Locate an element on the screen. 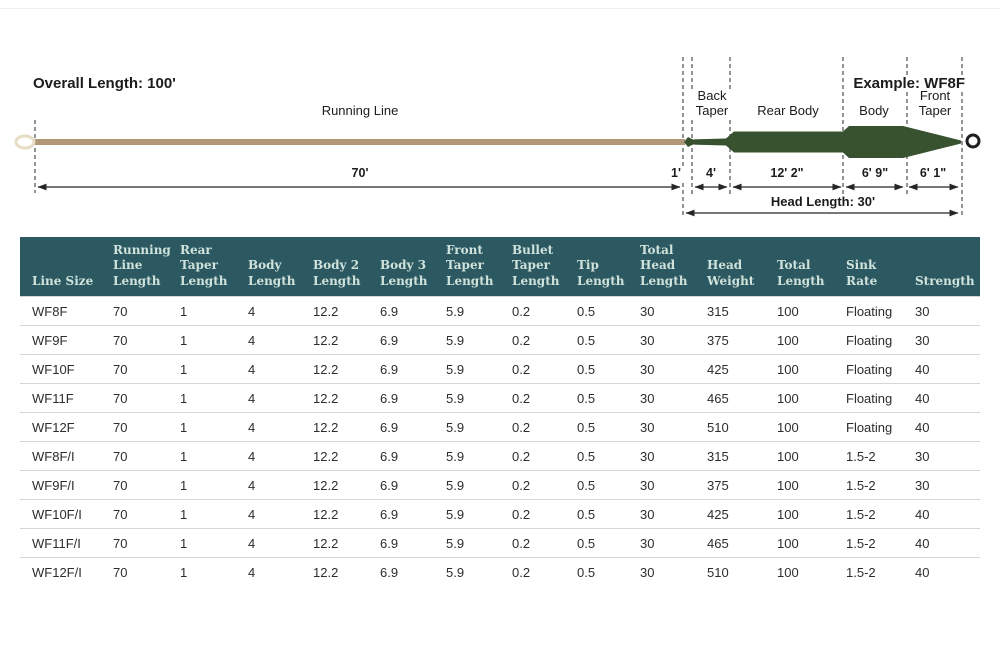  column-header: Body Length is located at coordinates (268, 267).